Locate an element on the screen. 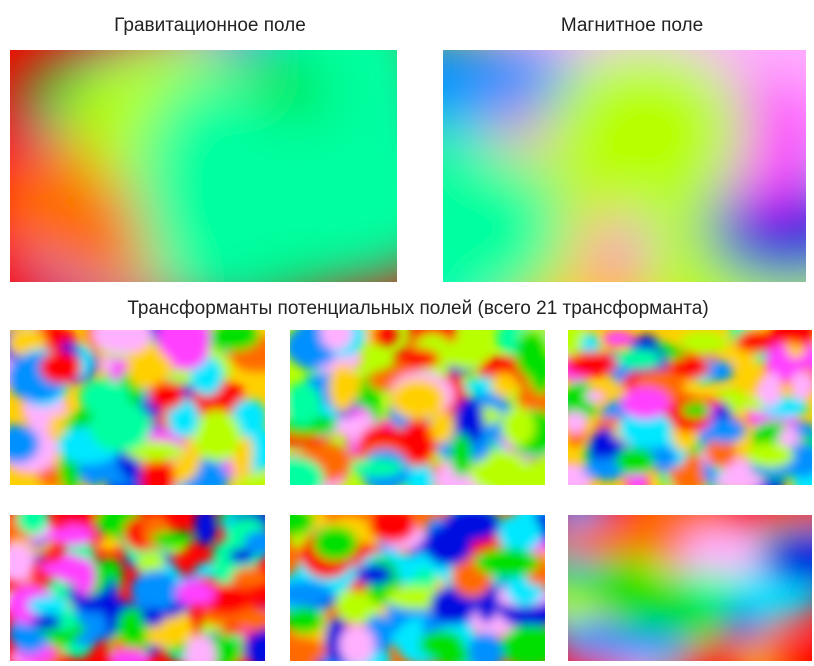  gravity-title: Гравитационное поле is located at coordinates (210, 25).